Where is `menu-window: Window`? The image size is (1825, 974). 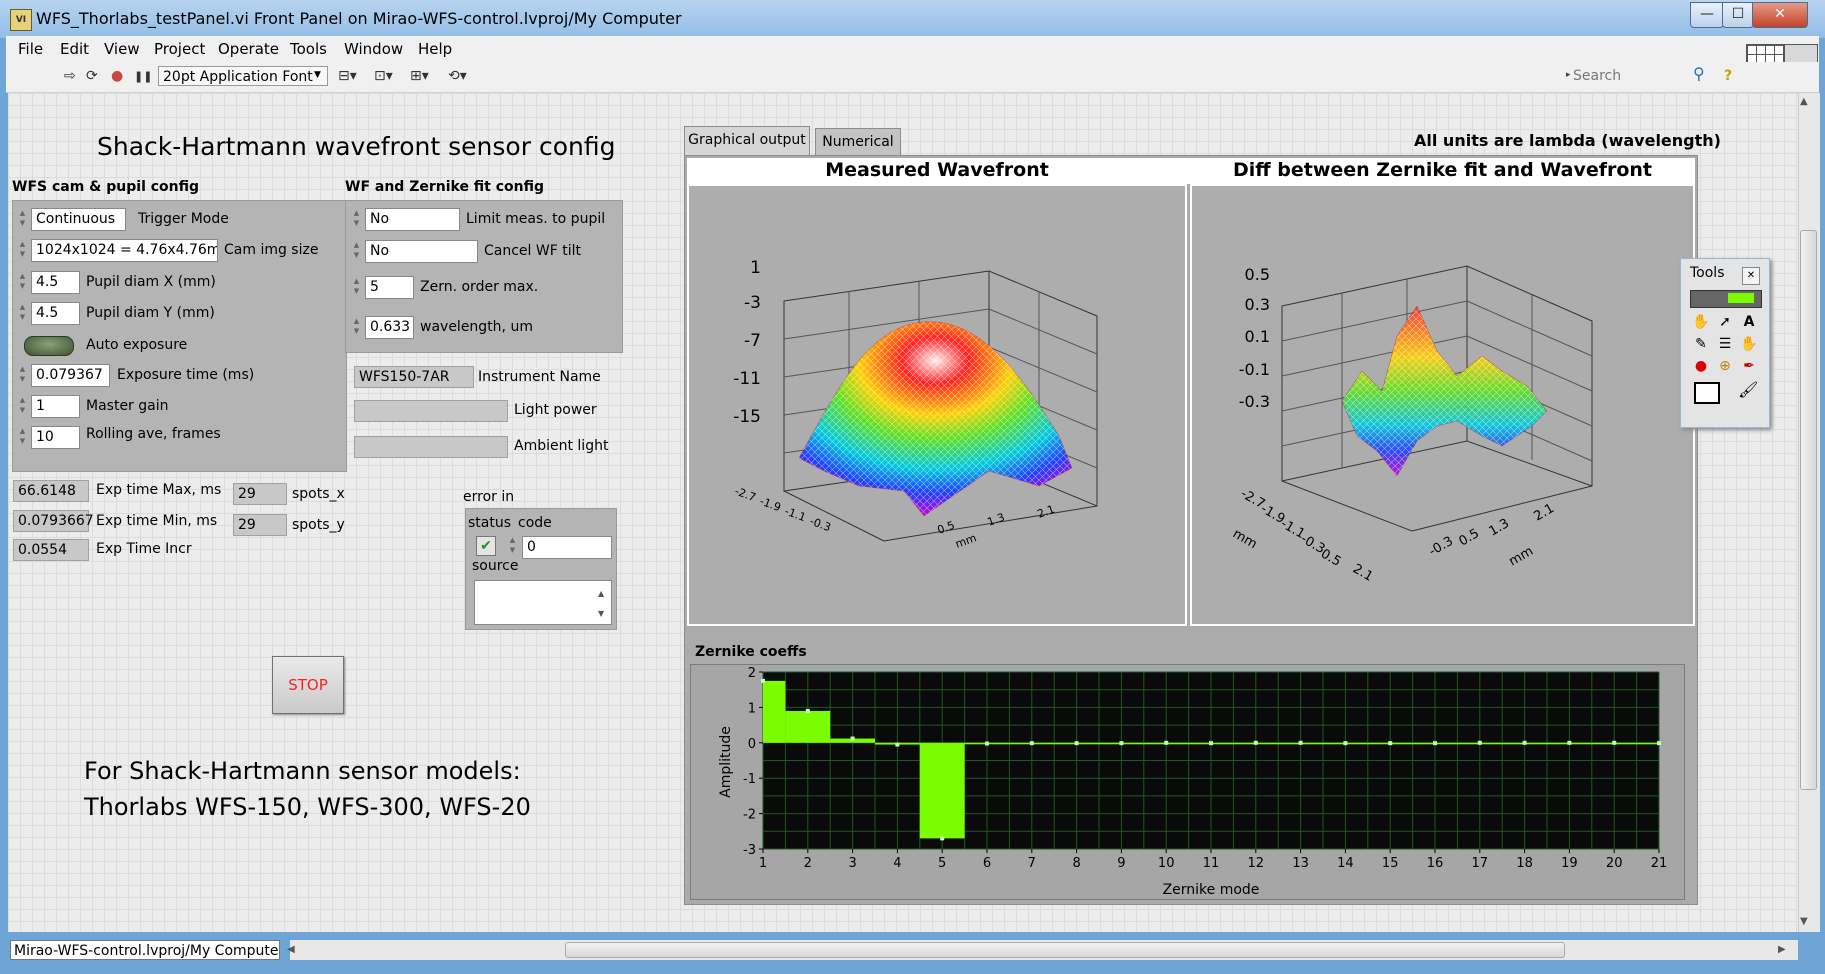
menu-window: Window is located at coordinates (374, 49).